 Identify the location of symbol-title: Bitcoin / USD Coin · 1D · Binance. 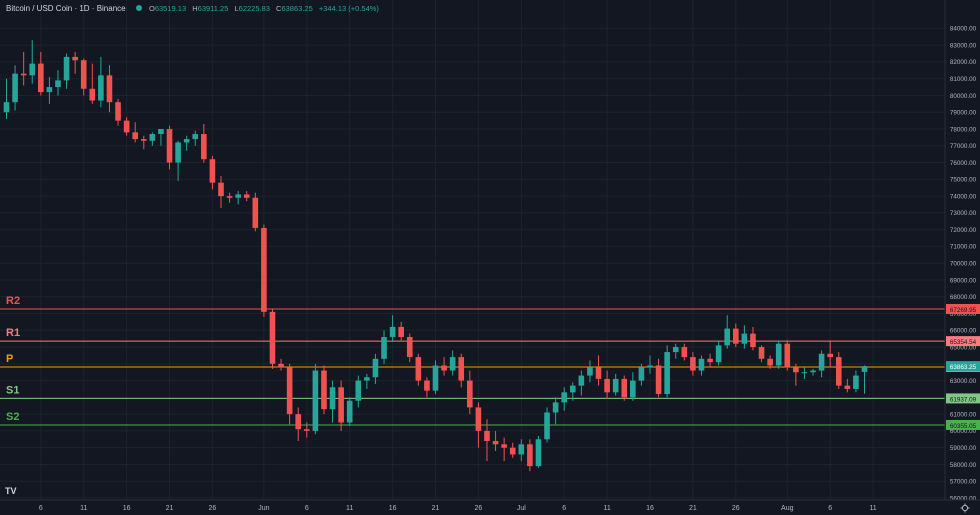
(66, 8).